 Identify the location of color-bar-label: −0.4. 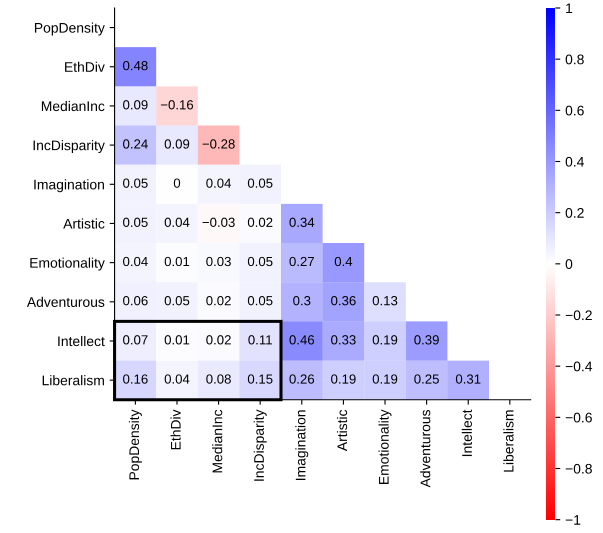
(579, 367).